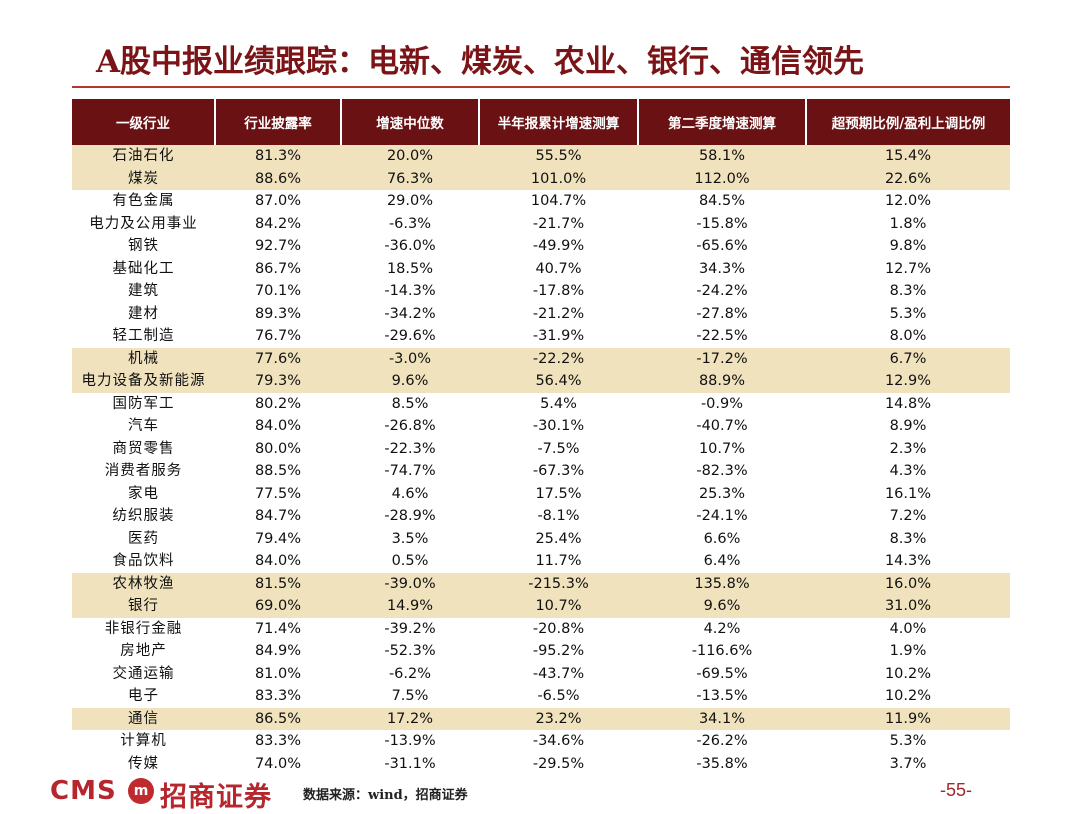  What do you see at coordinates (143, 651) in the screenshot?
I see `industry-name-cell: 房地产` at bounding box center [143, 651].